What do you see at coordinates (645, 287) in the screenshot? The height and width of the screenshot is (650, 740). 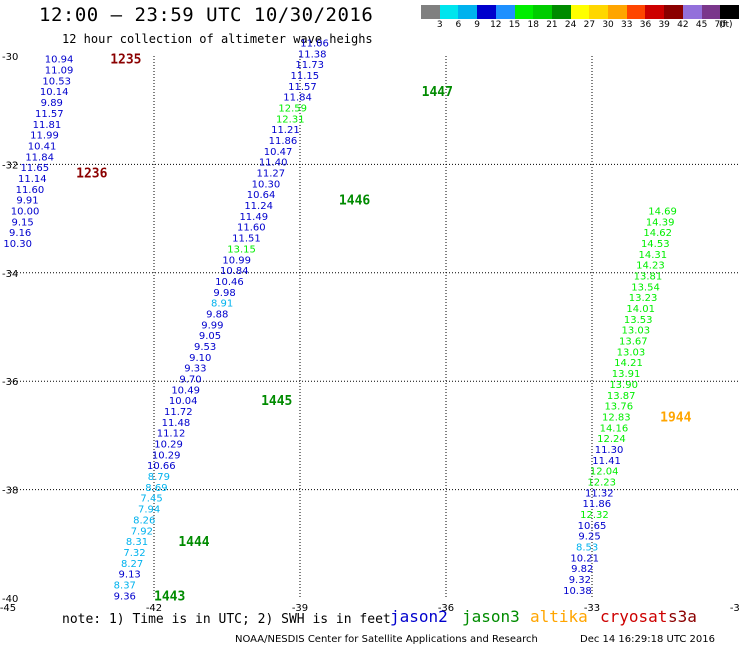 I see `swh-value: 13.54` at bounding box center [645, 287].